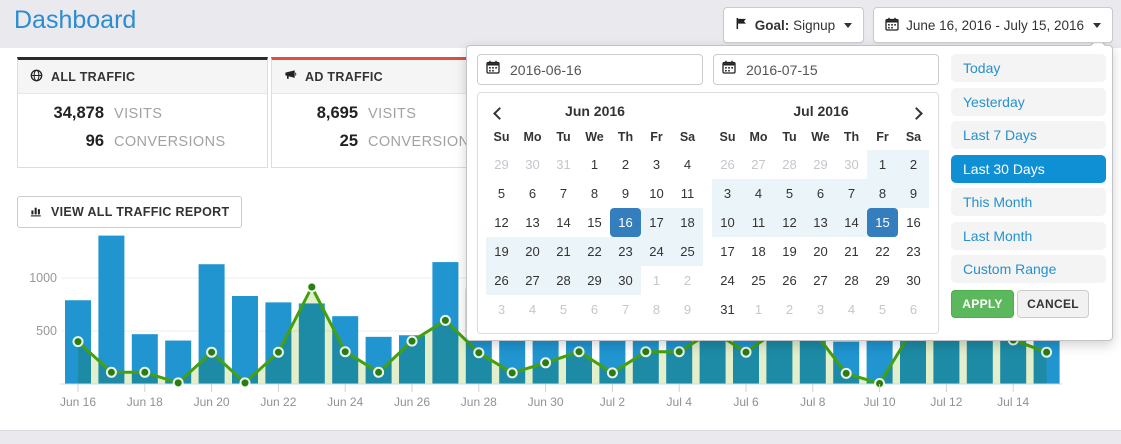 The height and width of the screenshot is (444, 1121). What do you see at coordinates (1028, 101) in the screenshot?
I see `preset-yesterday: Yesterday` at bounding box center [1028, 101].